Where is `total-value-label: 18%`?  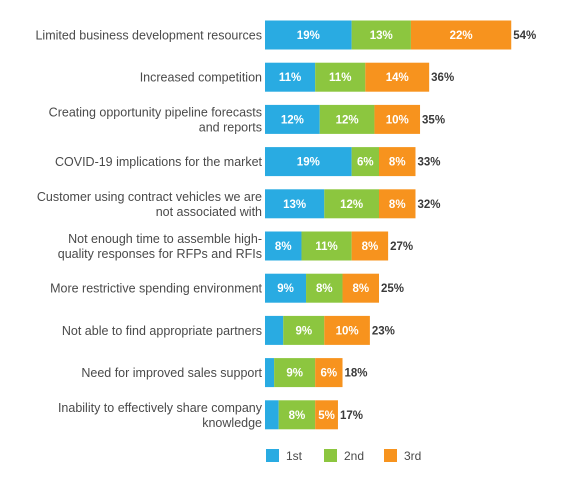
total-value-label: 18% is located at coordinates (356, 374).